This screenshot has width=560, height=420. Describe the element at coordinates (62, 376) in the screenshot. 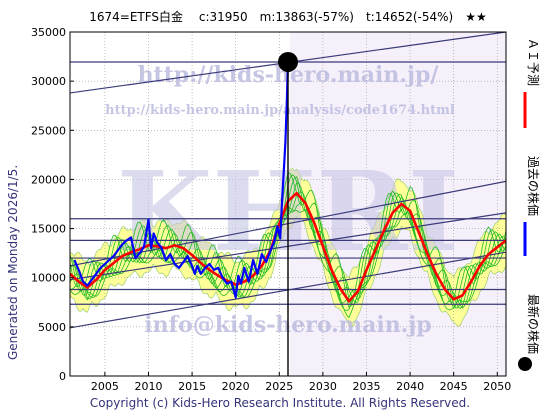

I see `y-tick-label: 0` at that location.